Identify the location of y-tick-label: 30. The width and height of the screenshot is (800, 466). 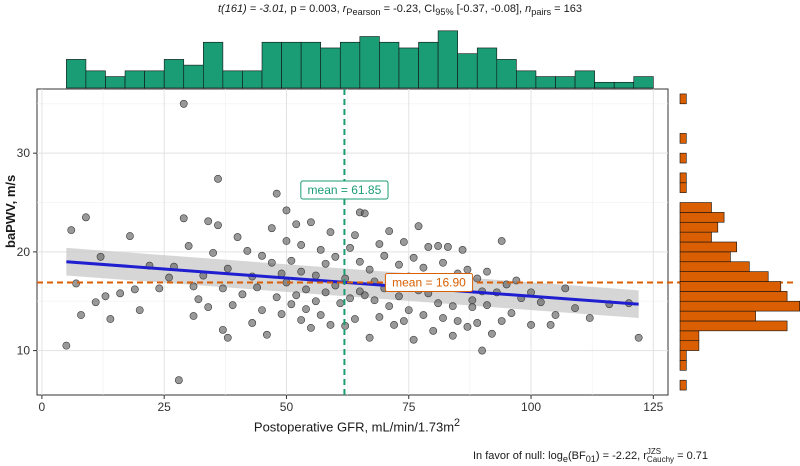
(24, 153).